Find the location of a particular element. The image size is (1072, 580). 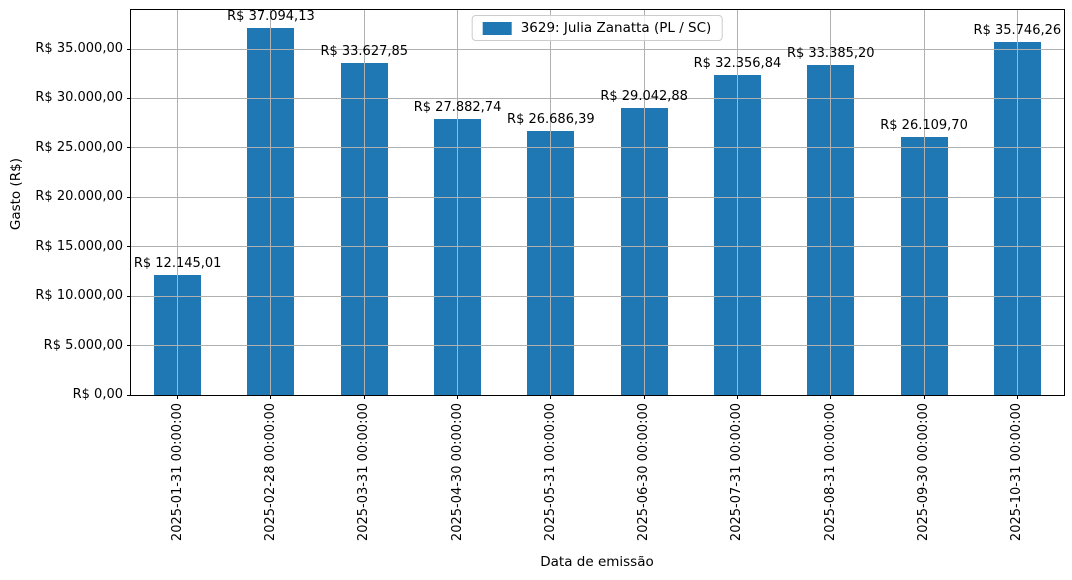

bar-value-label: R$ 33.627,85 is located at coordinates (364, 51).